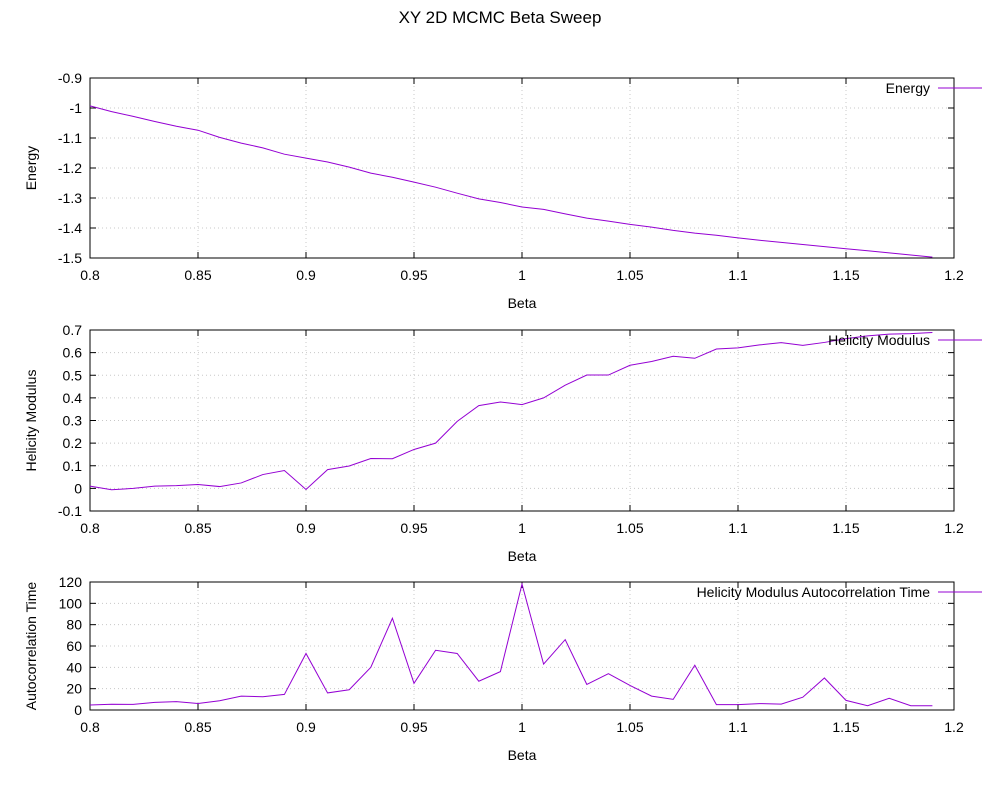 The height and width of the screenshot is (800, 1000). I want to click on y-tick-label: 80, so click(74, 625).